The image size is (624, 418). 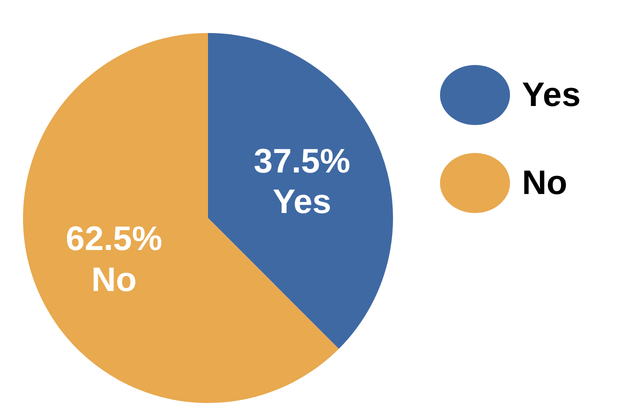 What do you see at coordinates (114, 279) in the screenshot?
I see `slice-label: No` at bounding box center [114, 279].